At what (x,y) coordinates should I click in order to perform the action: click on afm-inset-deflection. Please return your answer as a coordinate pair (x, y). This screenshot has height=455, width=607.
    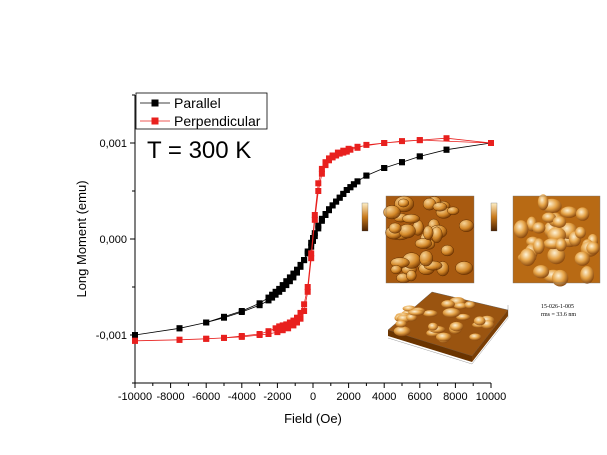
    Looking at the image, I should click on (418, 239).